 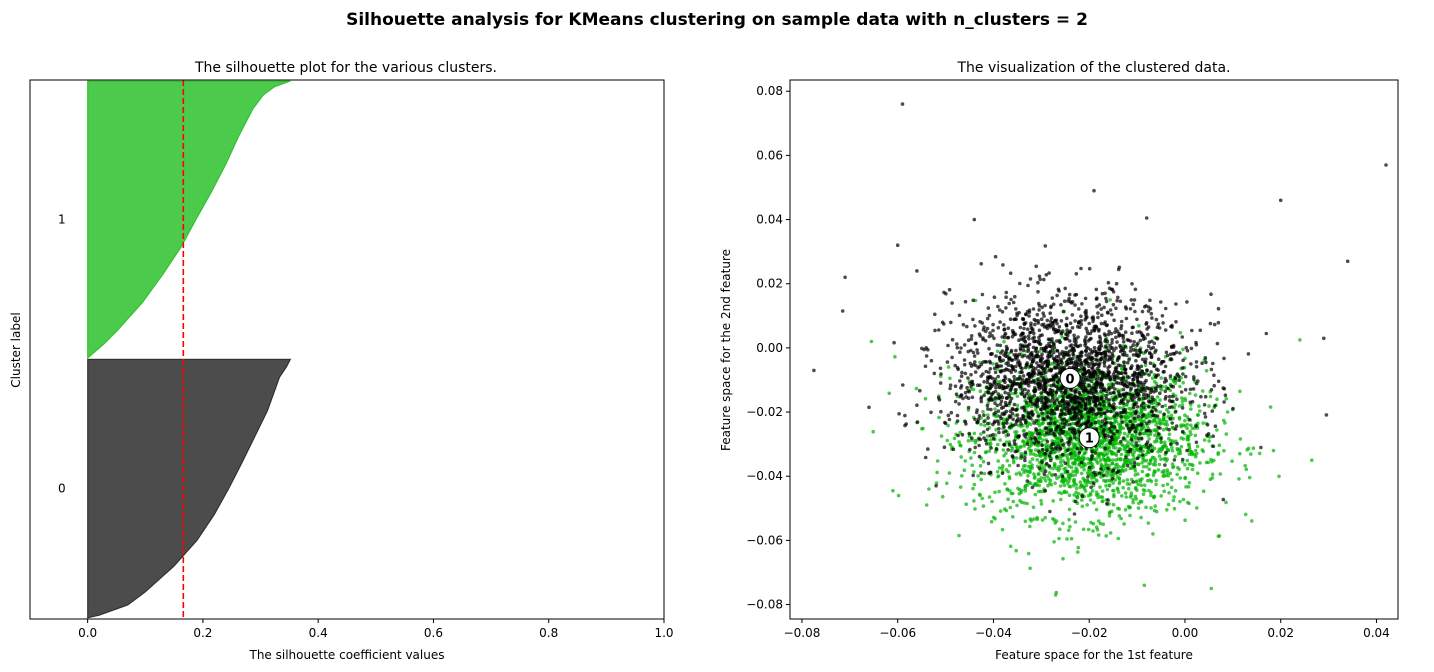 What do you see at coordinates (202, 633) in the screenshot?
I see `silhouette-x-tick-label: 0.2` at bounding box center [202, 633].